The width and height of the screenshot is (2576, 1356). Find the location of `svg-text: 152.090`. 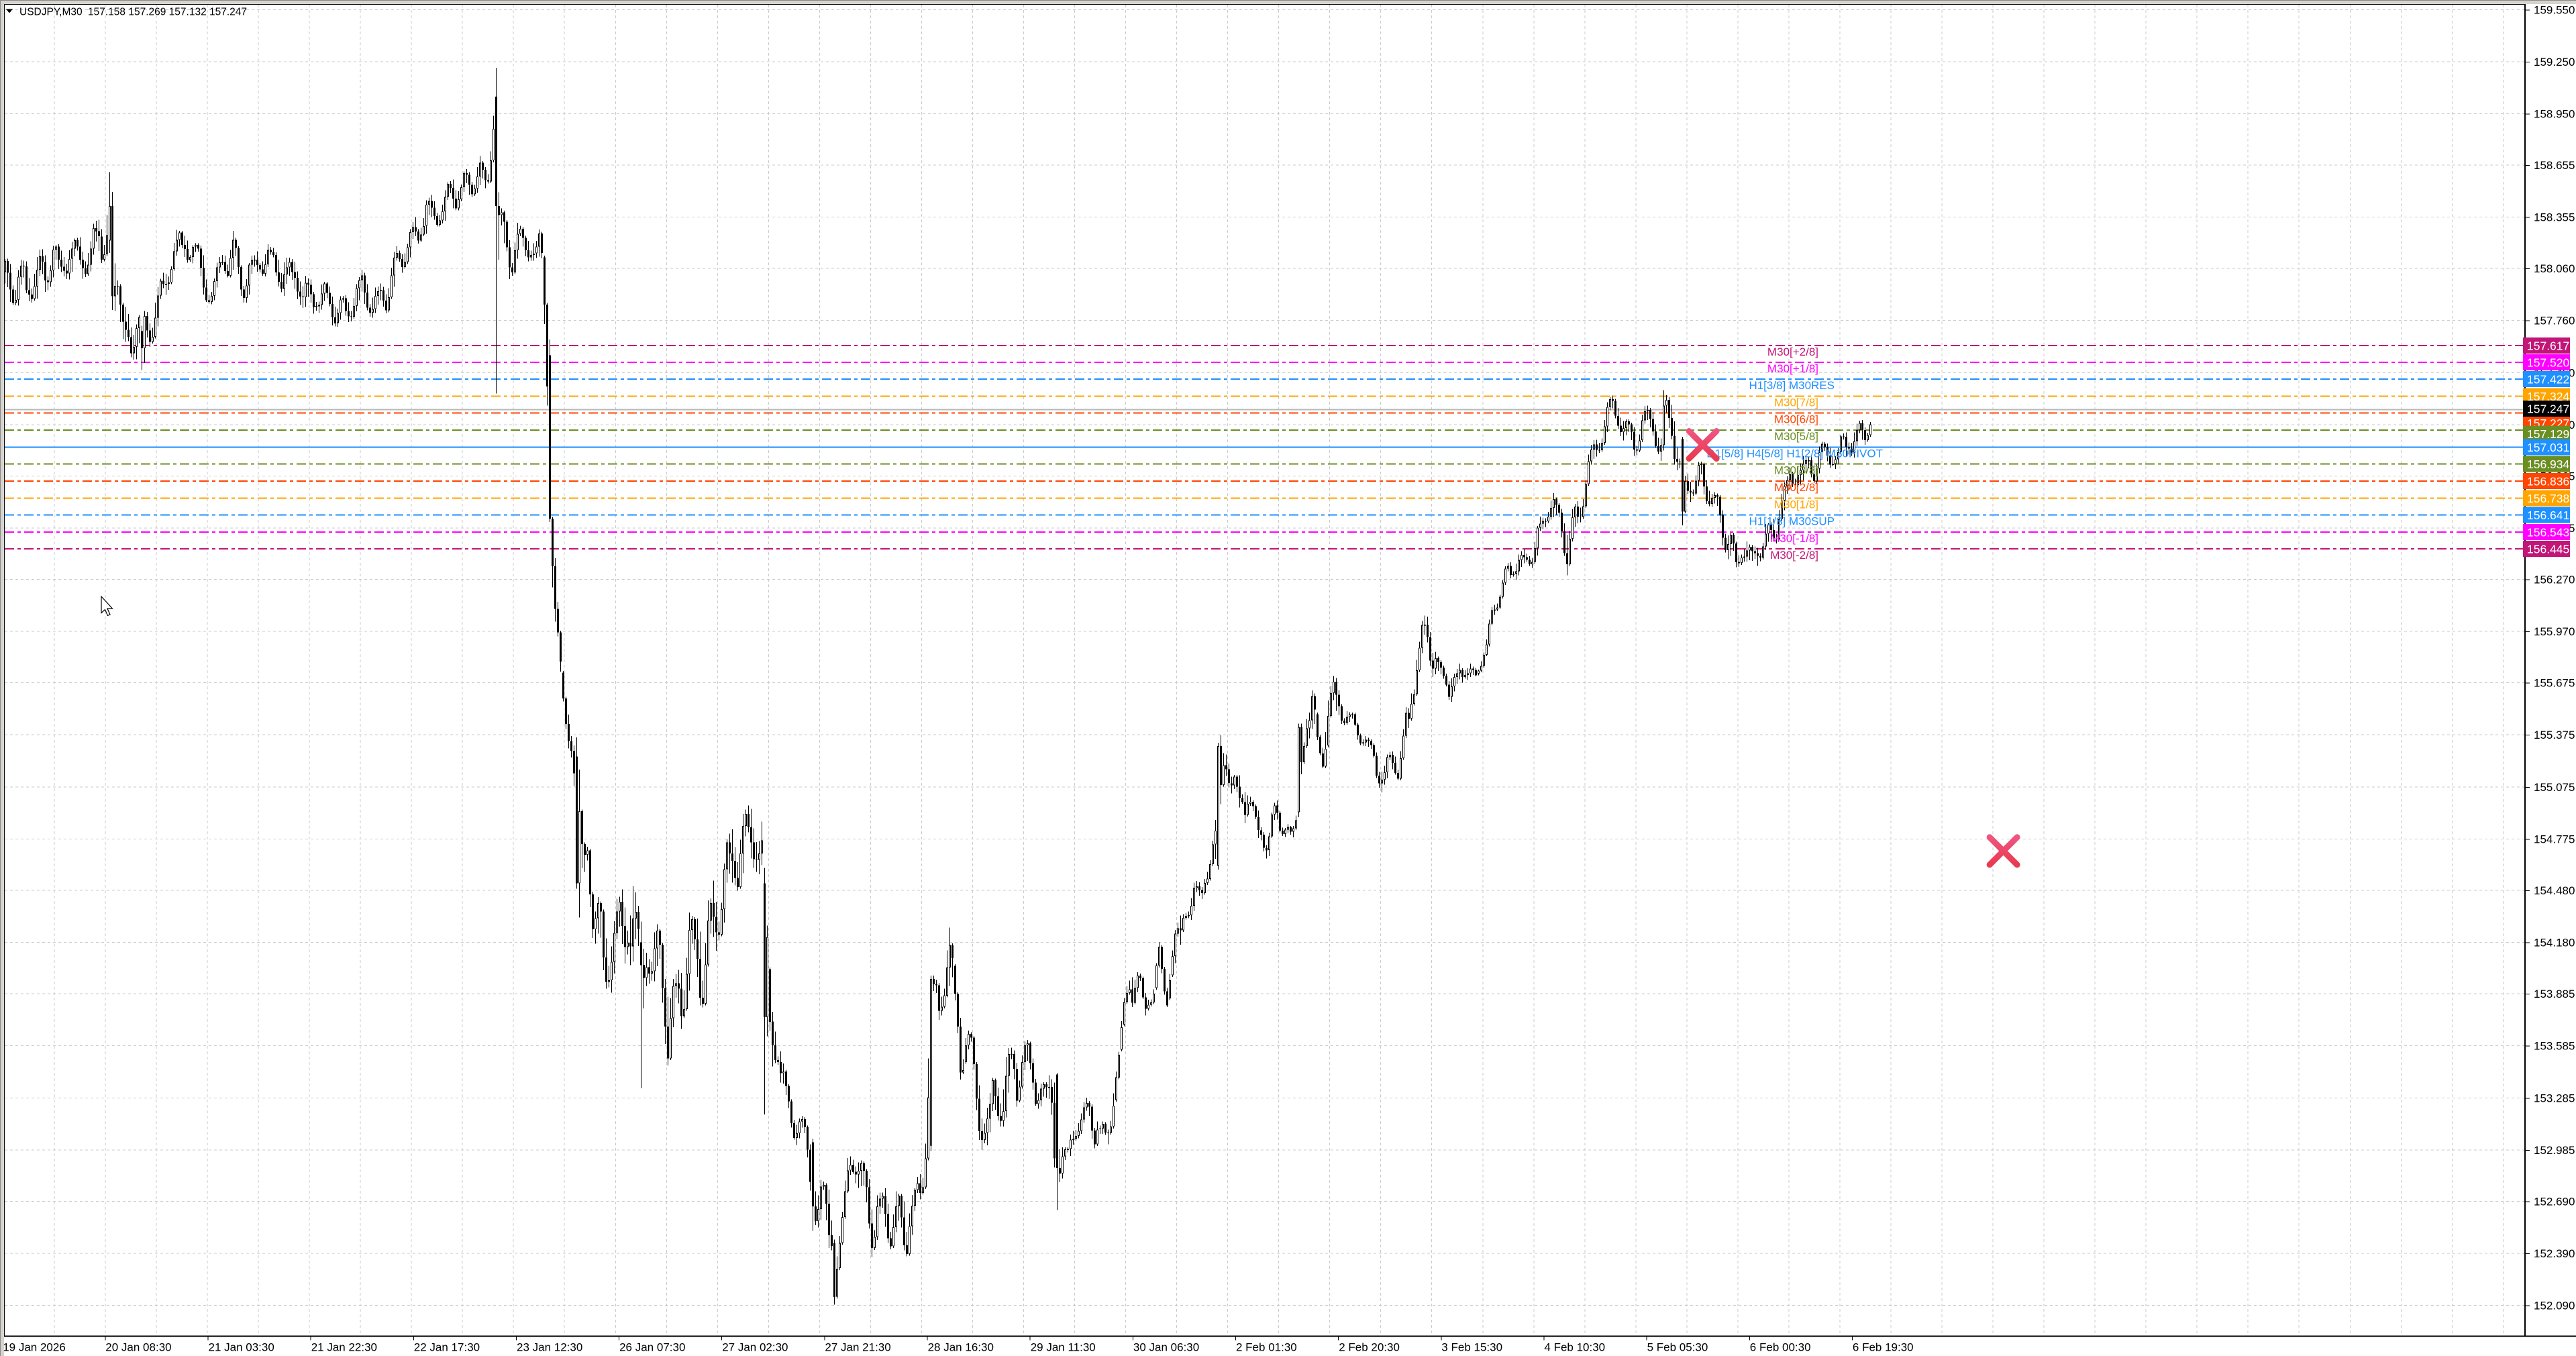

svg-text: 152.090 is located at coordinates (2554, 1306).